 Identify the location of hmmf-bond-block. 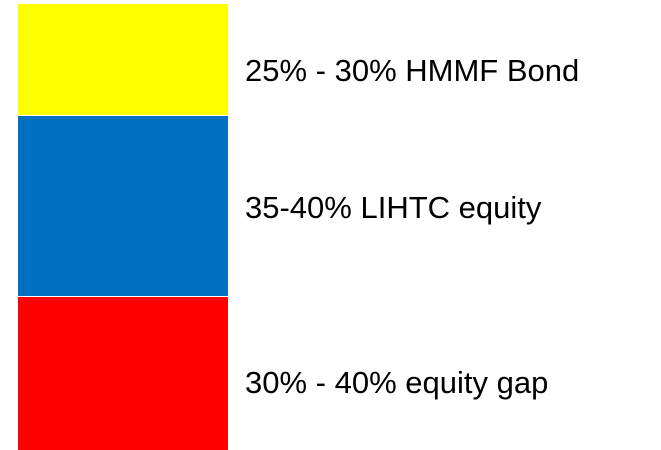
(123, 59).